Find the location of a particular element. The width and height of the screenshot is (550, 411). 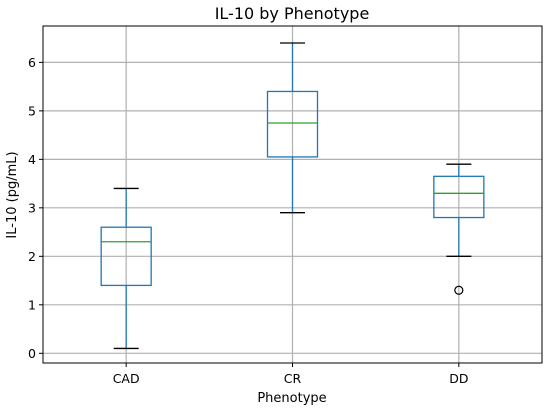

box-group-cad is located at coordinates (126, 268).